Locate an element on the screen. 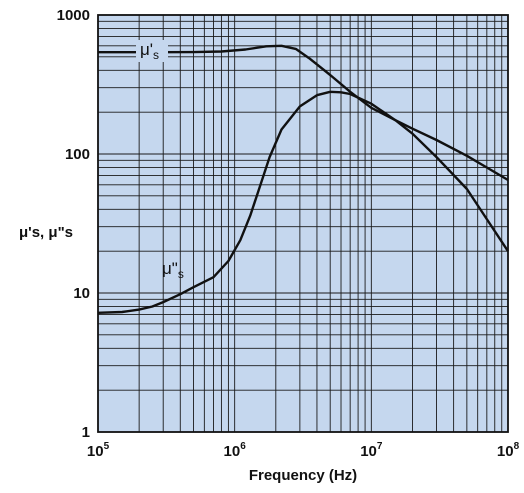 The height and width of the screenshot is (493, 524). y-tick-label: 1000 is located at coordinates (73, 15).